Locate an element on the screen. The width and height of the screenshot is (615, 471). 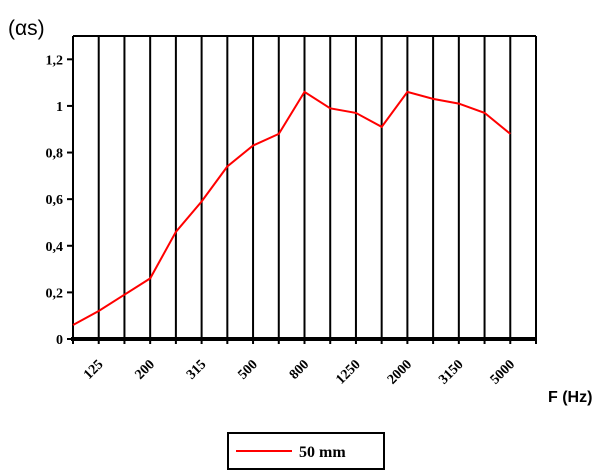
legend: 50 mm is located at coordinates (306, 451).